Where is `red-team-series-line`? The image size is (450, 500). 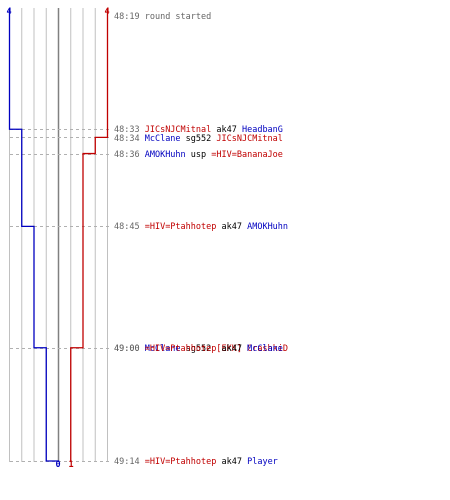
red-team-series-line is located at coordinates (89, 235).